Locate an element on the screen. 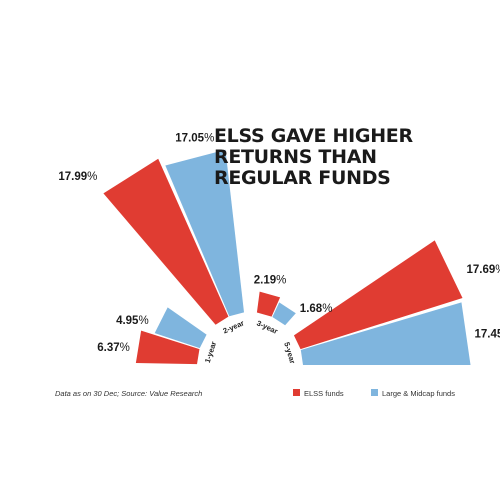  value-label-3-year-largemid: 1.68% is located at coordinates (316, 309).